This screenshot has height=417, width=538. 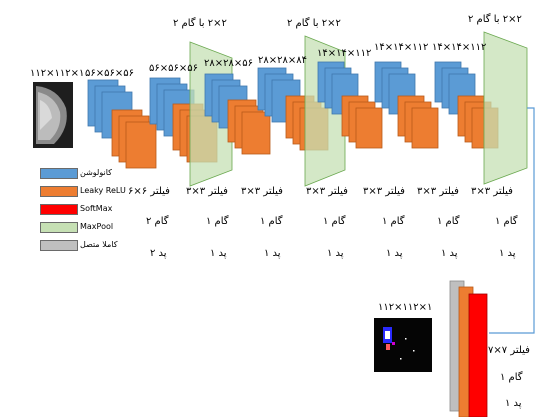 I want to click on legend-swatch-softmax, so click(x=59, y=209).